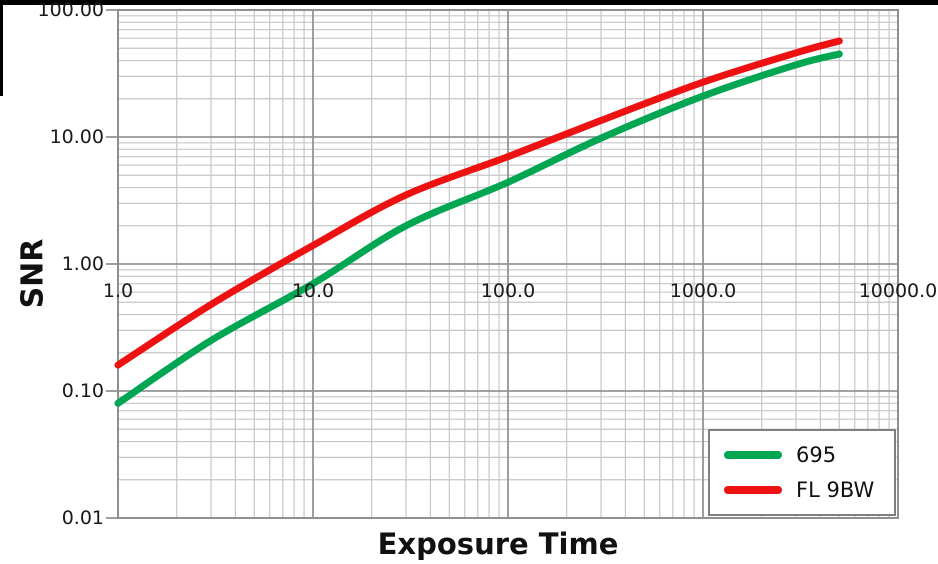  I want to click on y-tick-label: 0.10, so click(82, 391).